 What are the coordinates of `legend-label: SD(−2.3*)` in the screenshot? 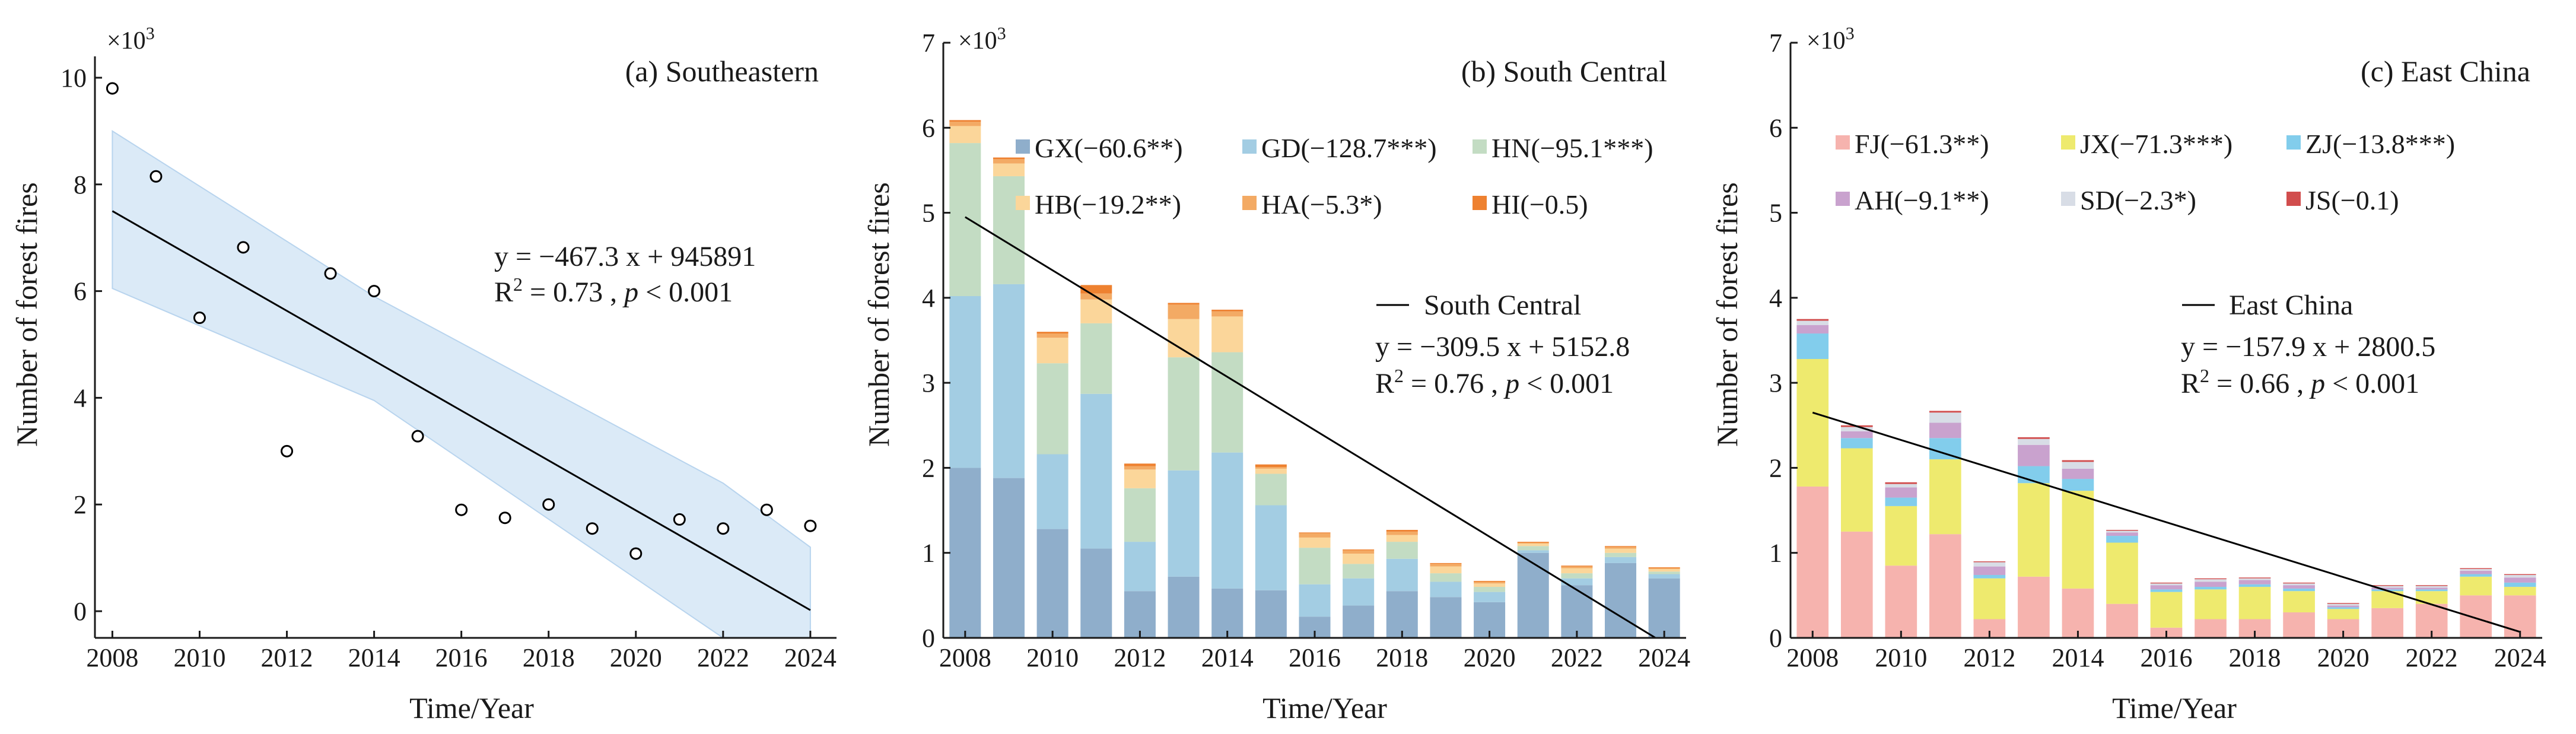 It's located at (2138, 200).